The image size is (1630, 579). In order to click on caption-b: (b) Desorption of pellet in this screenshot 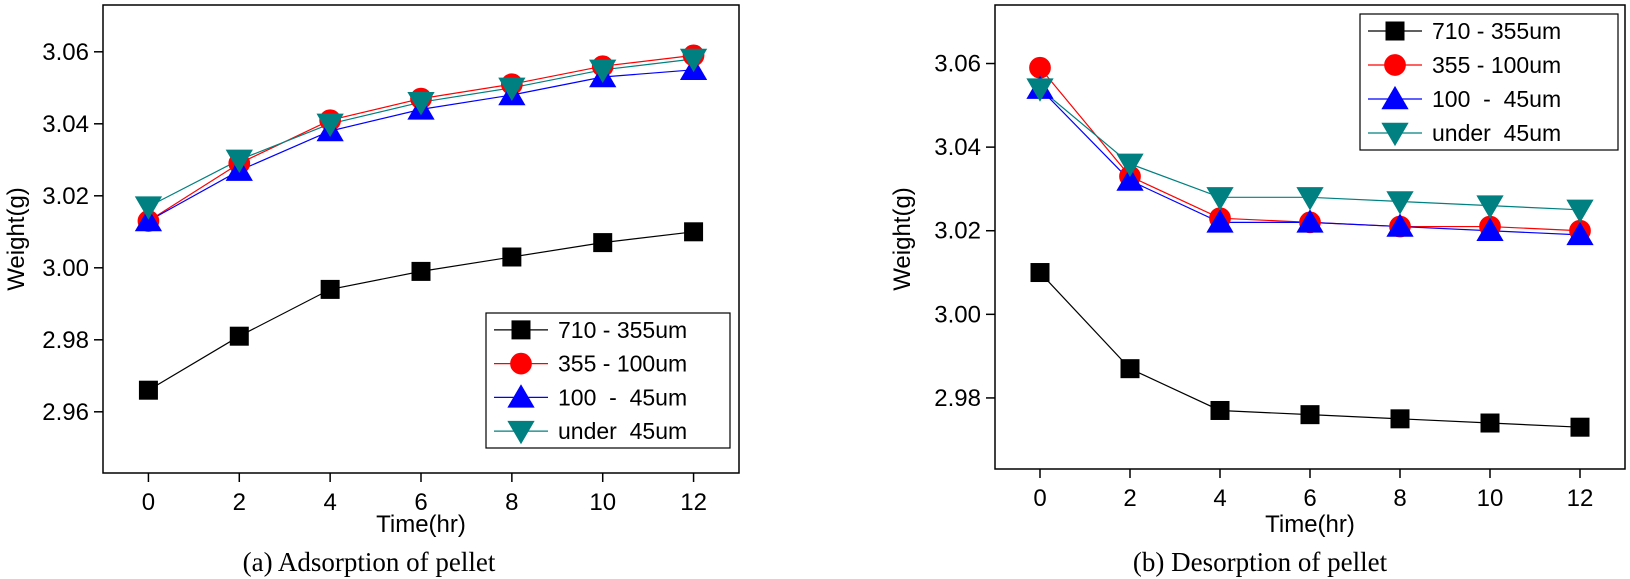, I will do `click(1260, 562)`.